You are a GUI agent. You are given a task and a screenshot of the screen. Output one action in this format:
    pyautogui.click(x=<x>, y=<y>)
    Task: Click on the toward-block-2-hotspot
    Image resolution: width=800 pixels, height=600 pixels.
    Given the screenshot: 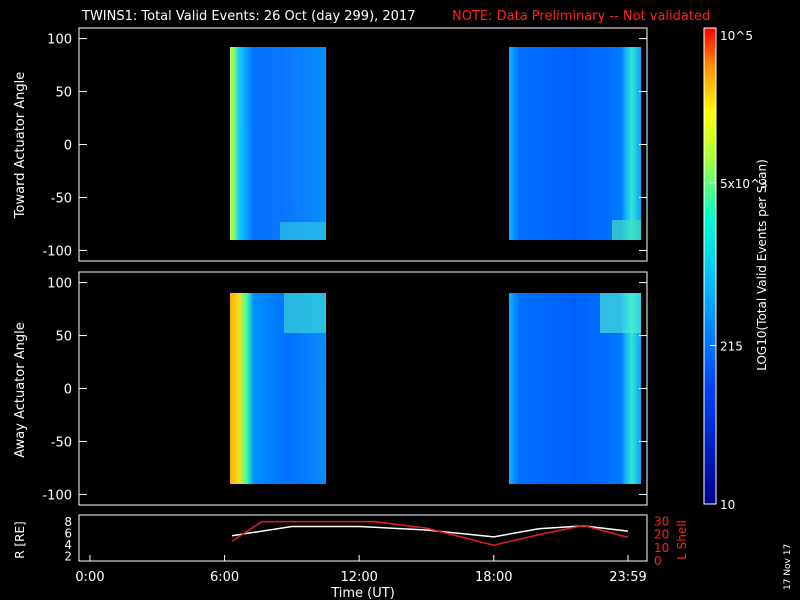 What is the action you would take?
    pyautogui.click(x=626, y=230)
    